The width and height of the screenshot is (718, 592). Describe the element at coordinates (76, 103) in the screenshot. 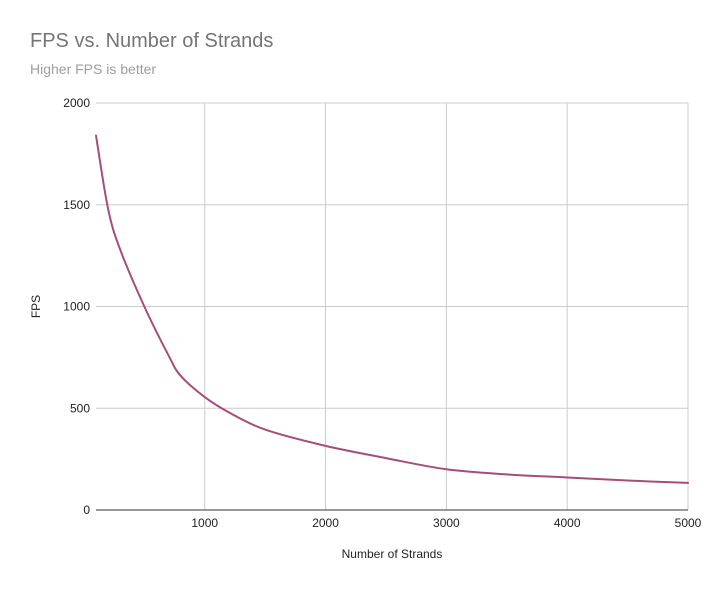

I see `y-tick-label: 2000` at that location.